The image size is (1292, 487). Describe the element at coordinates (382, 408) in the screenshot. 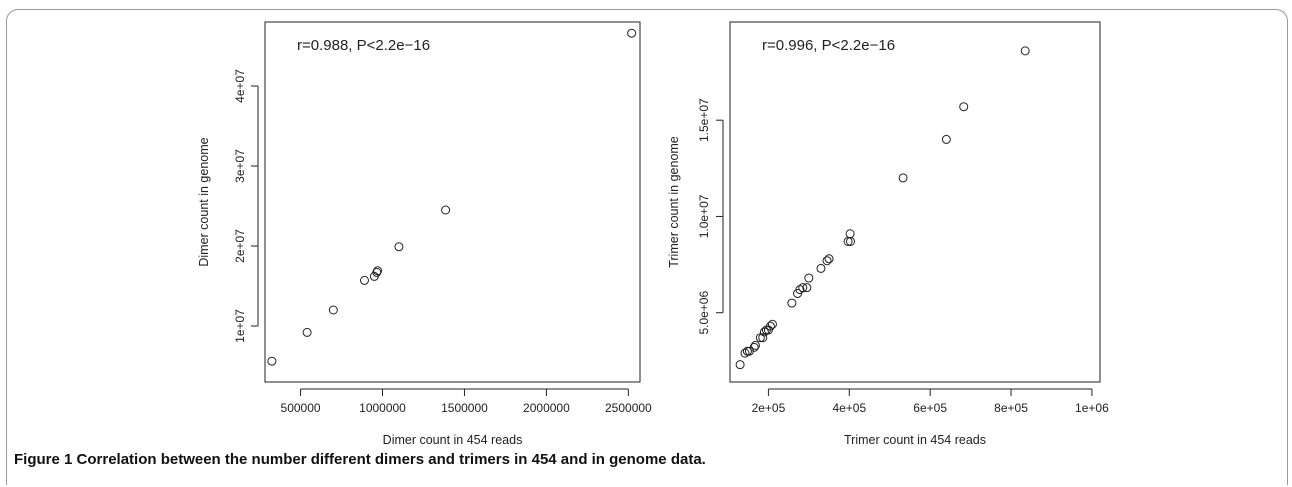

I see `x-tick-label: 1000000` at that location.